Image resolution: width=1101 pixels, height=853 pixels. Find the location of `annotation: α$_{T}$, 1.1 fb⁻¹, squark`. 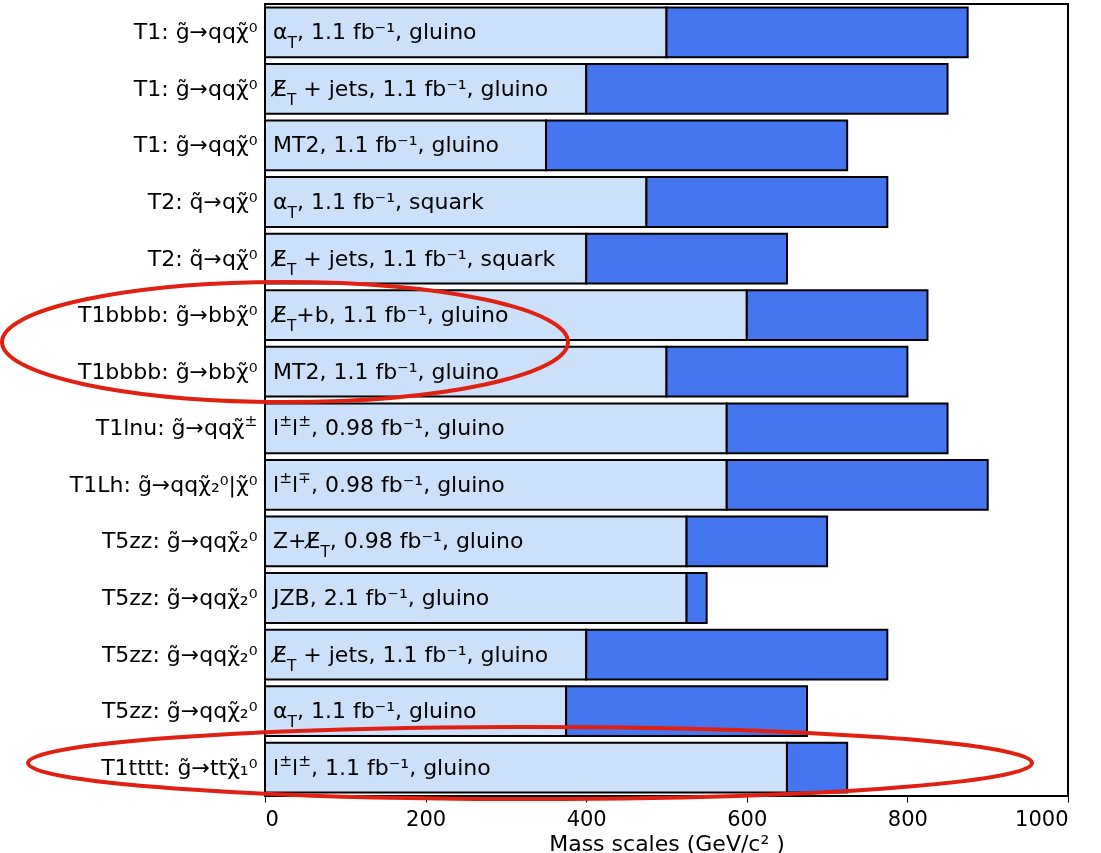

annotation: α$_{T}$, 1.1 fb⁻¹, squark is located at coordinates (378, 205).